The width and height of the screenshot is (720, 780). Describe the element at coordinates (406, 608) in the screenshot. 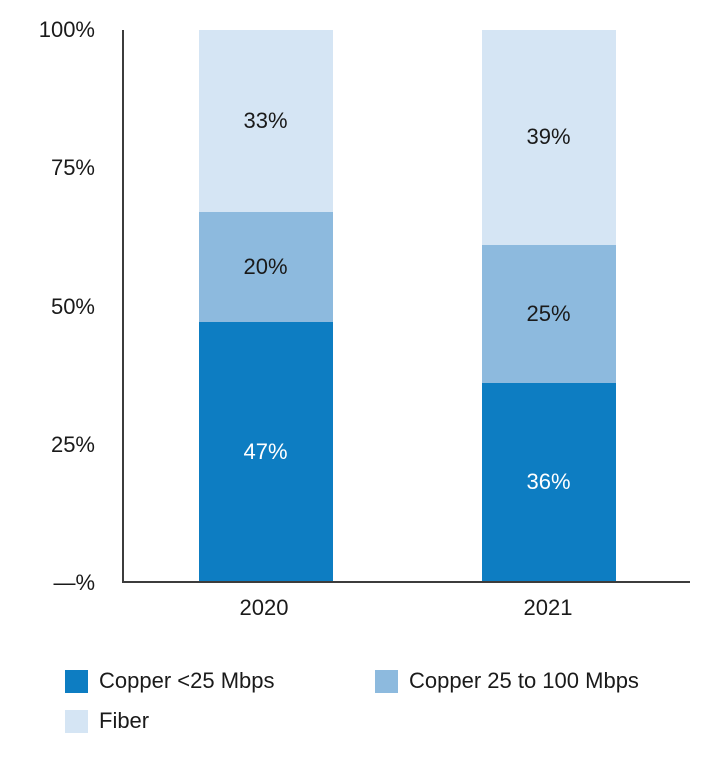

I see `x-axis: 2020 2021` at that location.